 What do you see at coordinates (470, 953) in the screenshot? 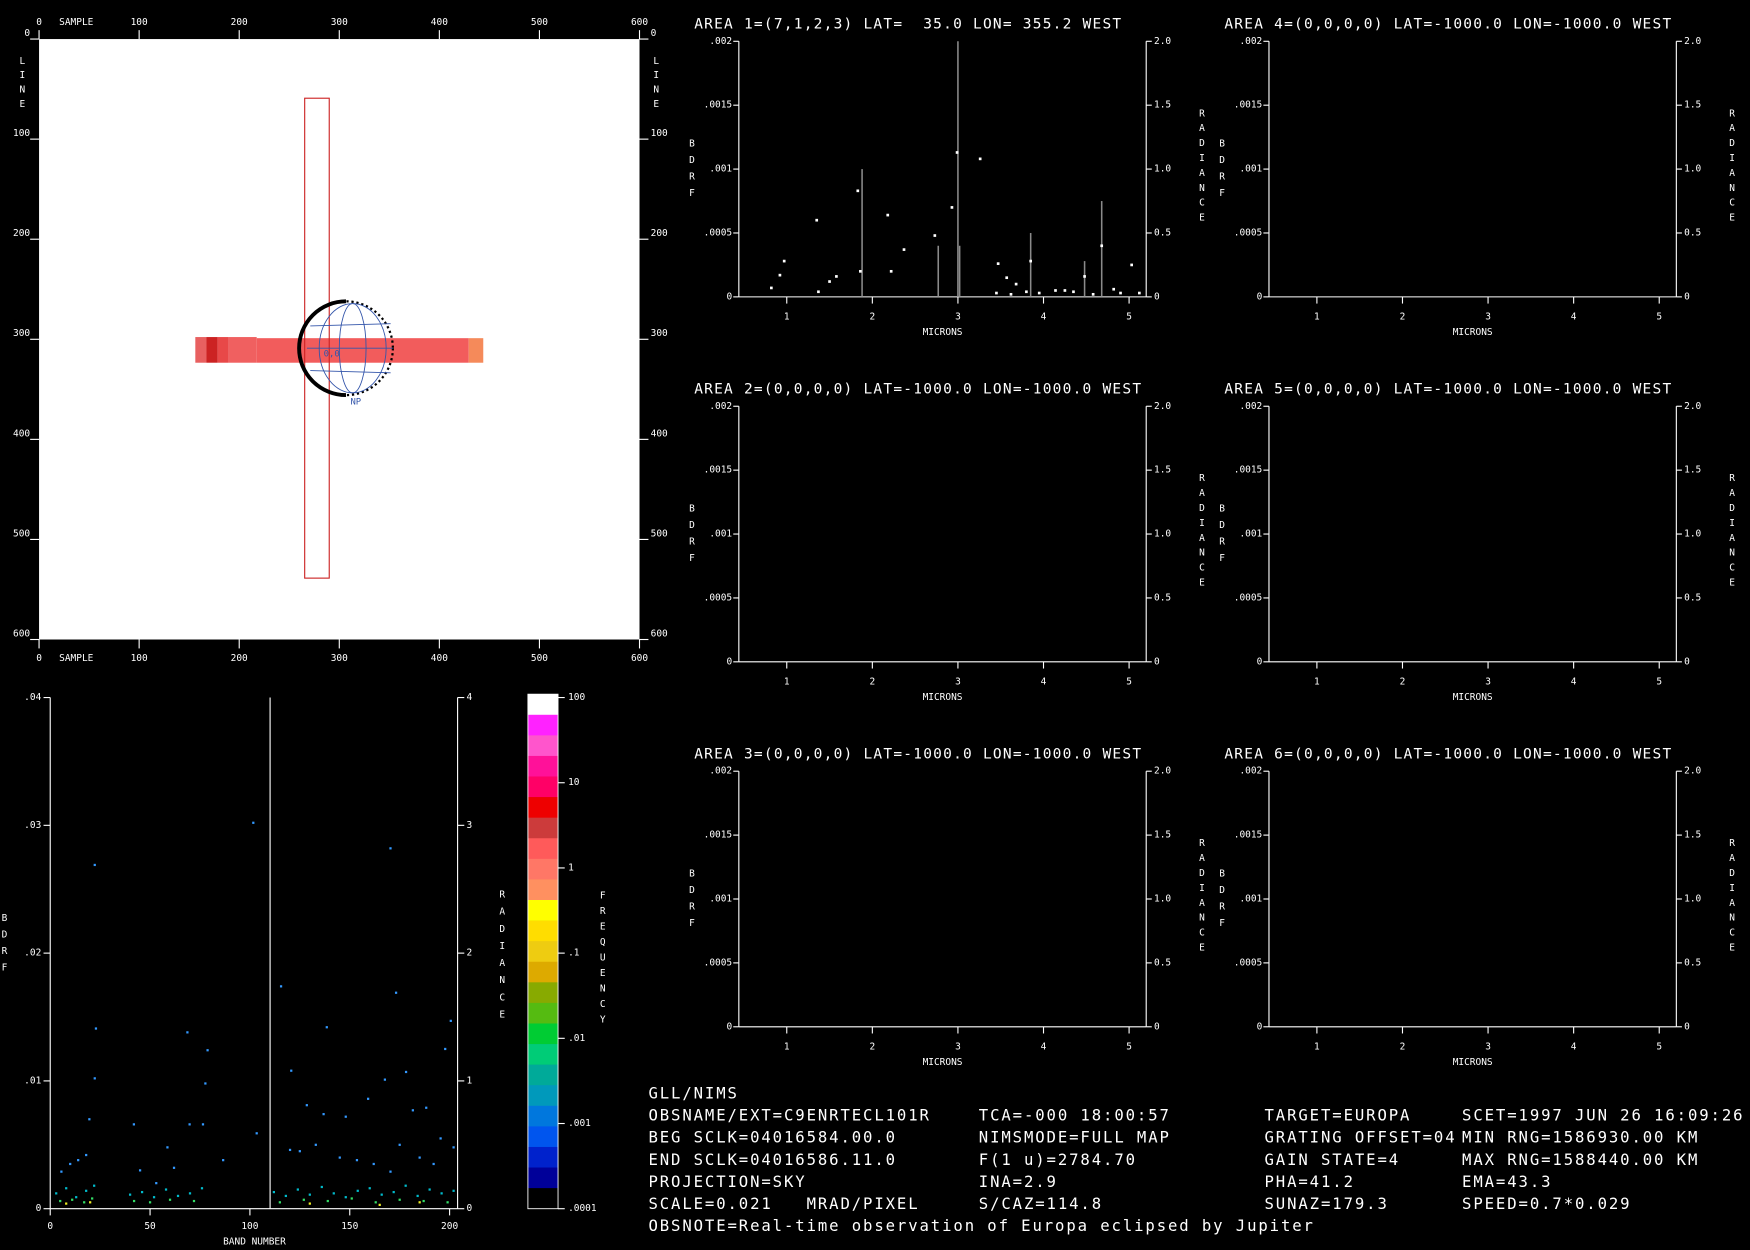
I see `y2-tick-label: 2` at bounding box center [470, 953].